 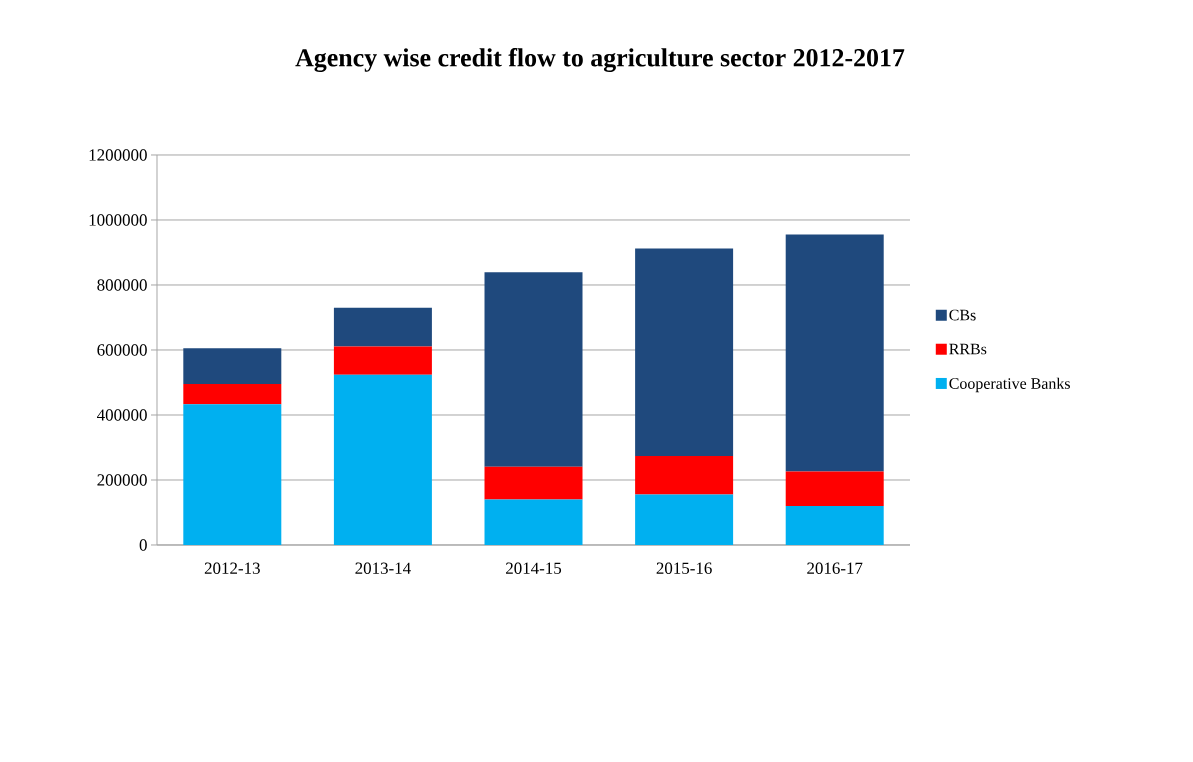 What do you see at coordinates (122, 480) in the screenshot?
I see `y-tick-label: 200000` at bounding box center [122, 480].